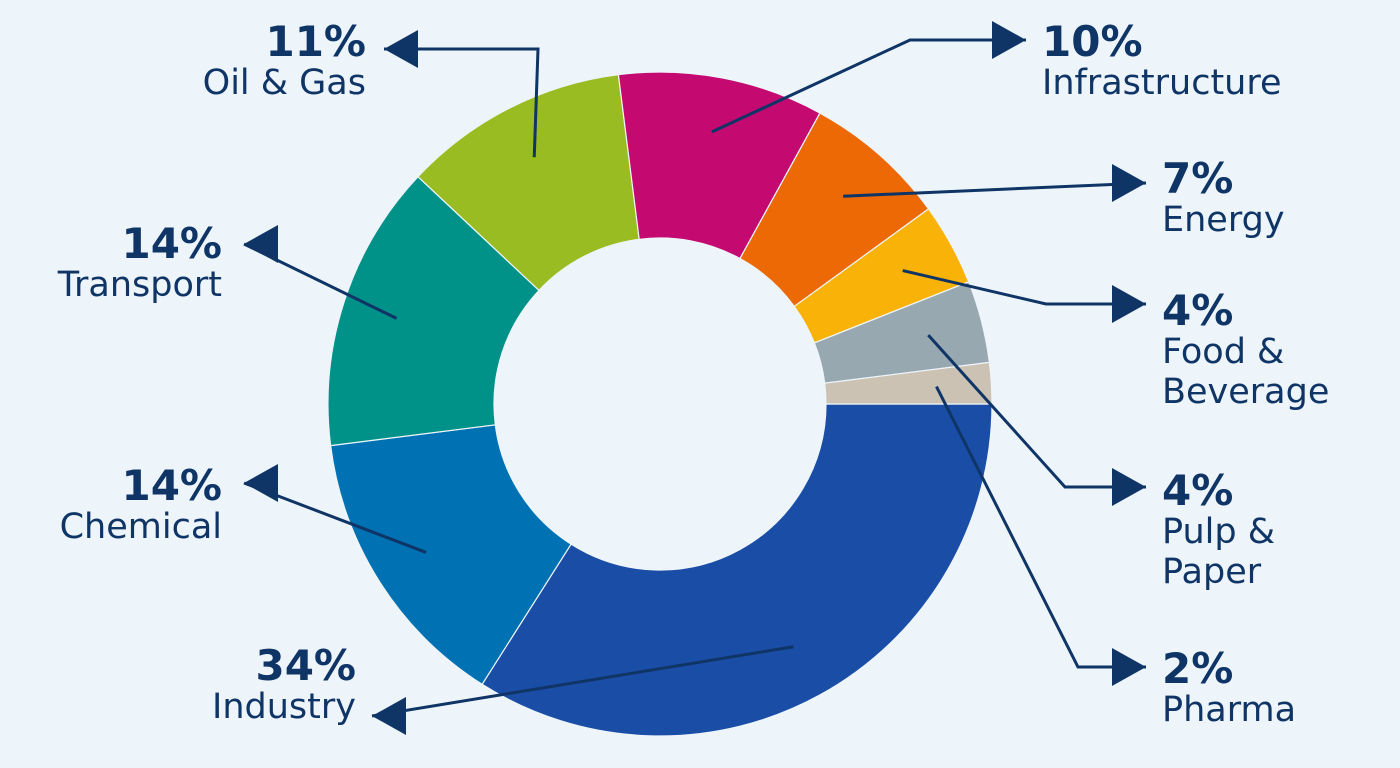 The width and height of the screenshot is (1400, 768). I want to click on category-label-transport: Transport, so click(139, 285).